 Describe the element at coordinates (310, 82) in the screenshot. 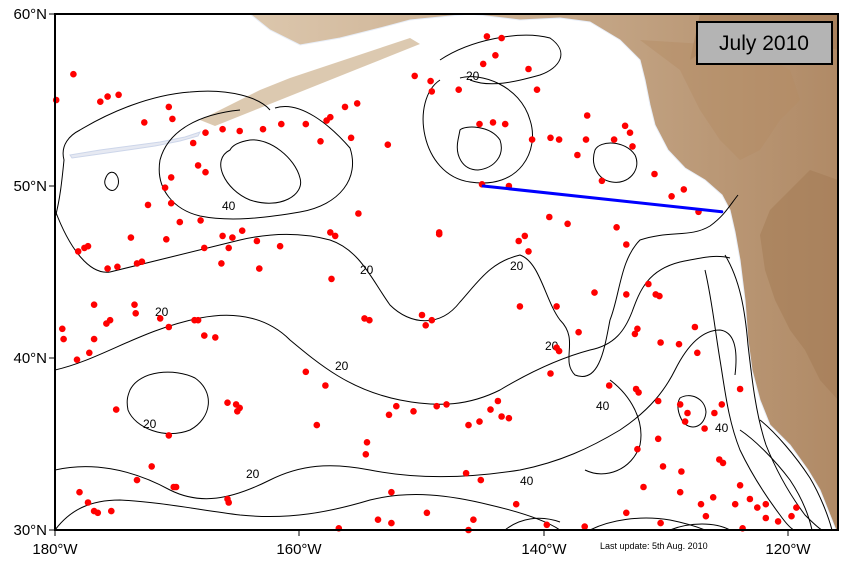

I see `land-alaska-peninsula` at that location.